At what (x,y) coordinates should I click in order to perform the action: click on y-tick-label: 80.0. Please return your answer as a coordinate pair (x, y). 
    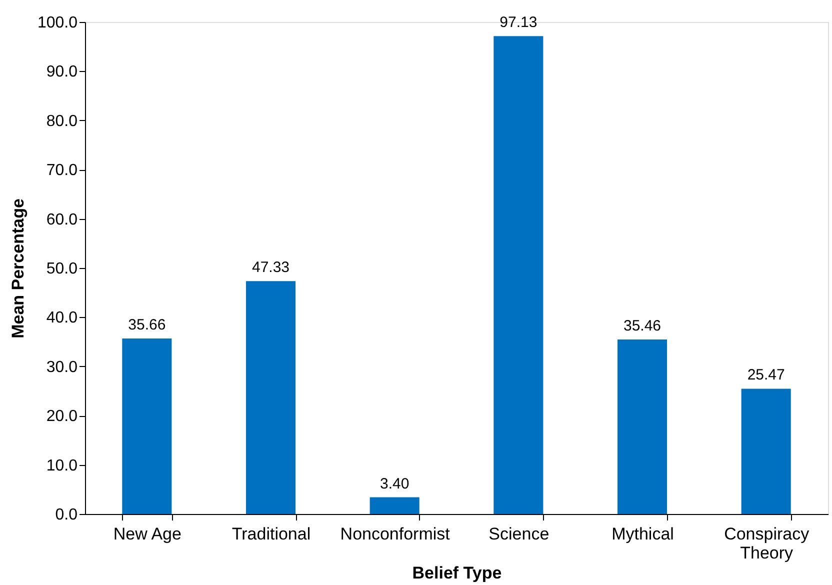
    Looking at the image, I should click on (62, 121).